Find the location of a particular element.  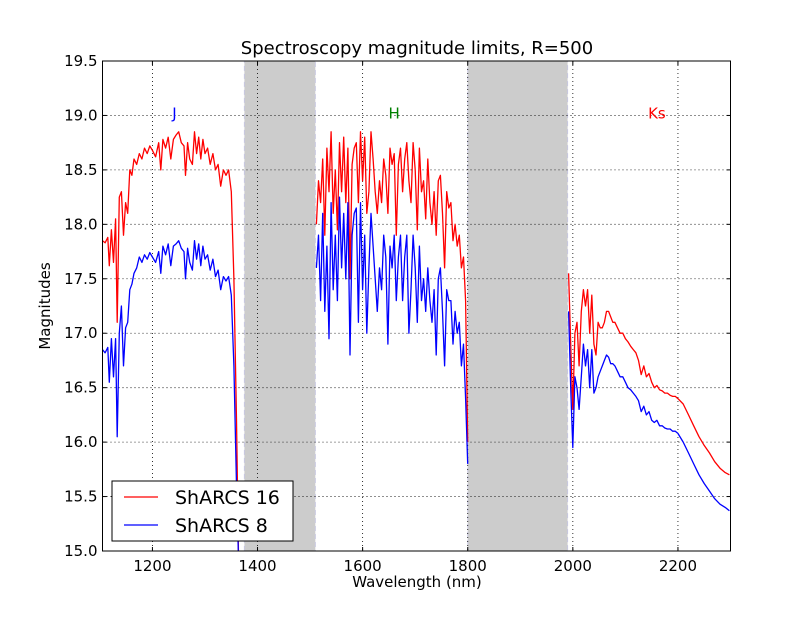

legend-label-sharcs16: ShARCS 16 is located at coordinates (227, 498).